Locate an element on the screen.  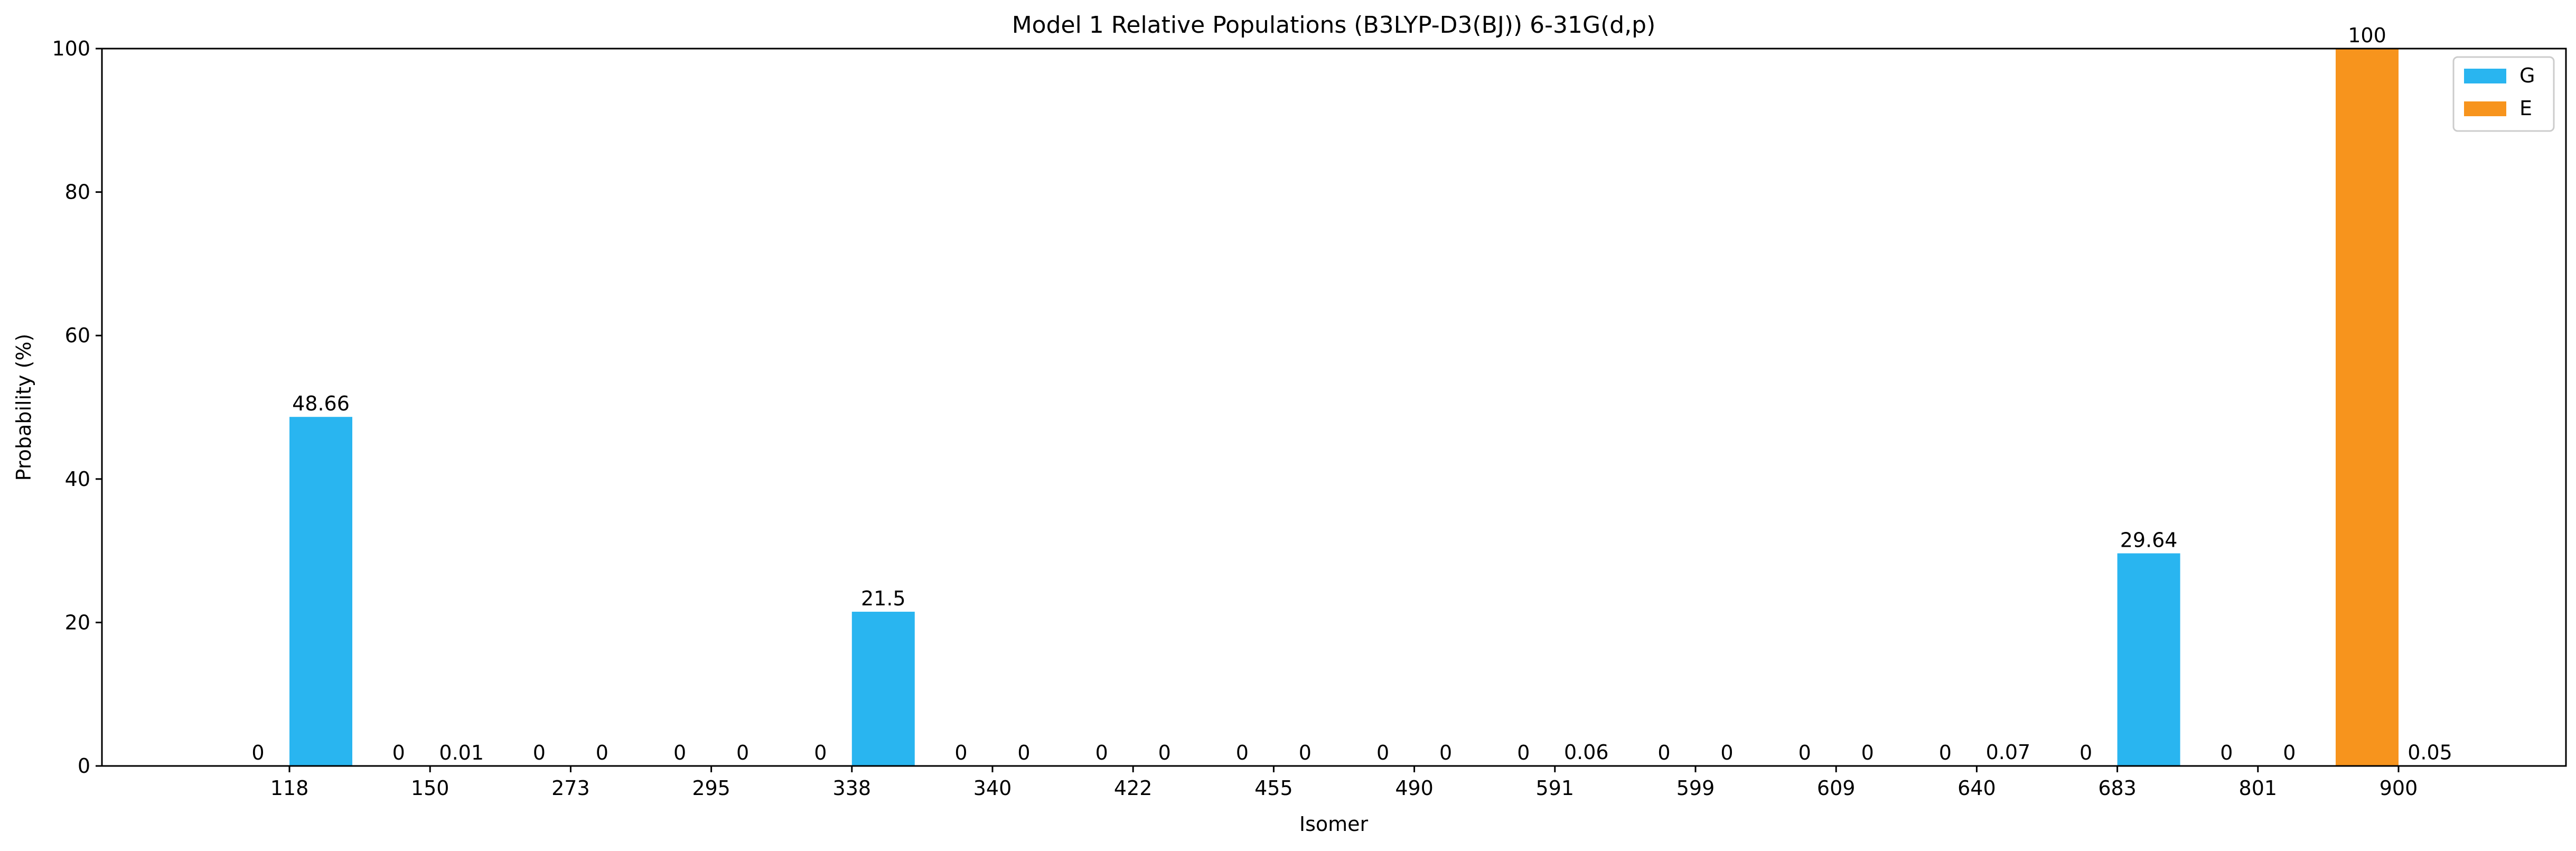
data-label-g-422: 0 is located at coordinates (1164, 753).